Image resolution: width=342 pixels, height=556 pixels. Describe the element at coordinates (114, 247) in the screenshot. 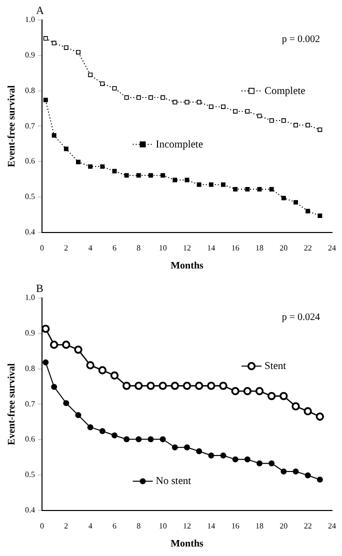

I see `x-tick-label: 6` at that location.